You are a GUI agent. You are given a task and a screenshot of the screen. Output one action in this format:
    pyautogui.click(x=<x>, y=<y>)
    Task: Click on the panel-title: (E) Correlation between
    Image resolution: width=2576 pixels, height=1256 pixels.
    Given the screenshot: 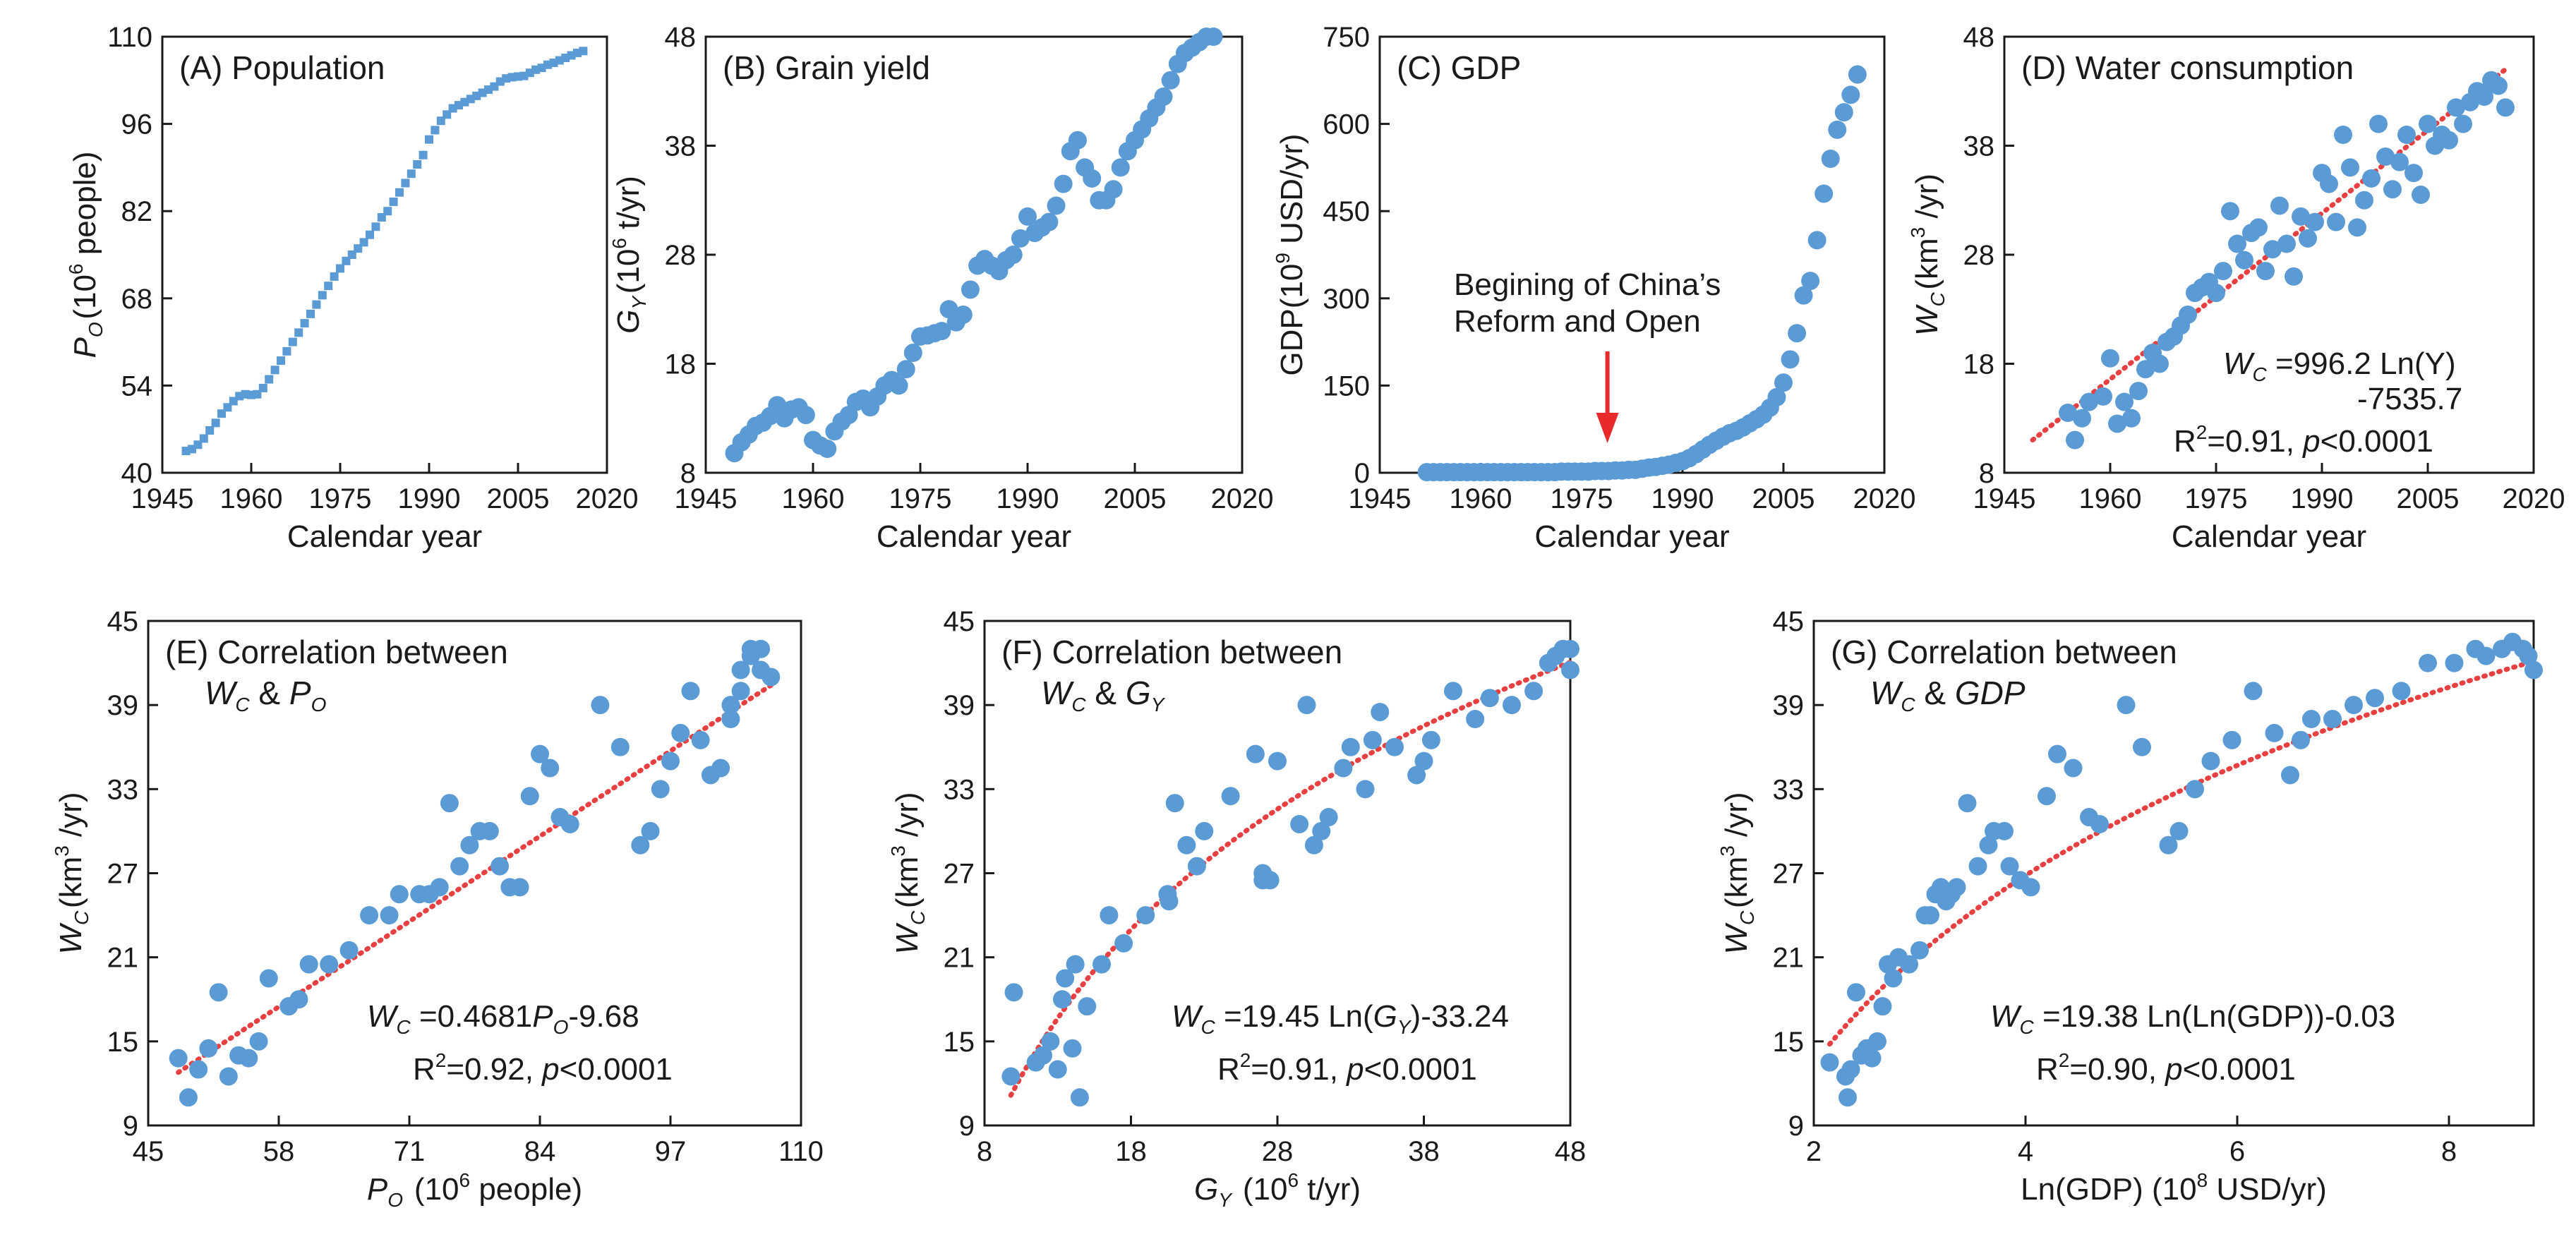 What is the action you would take?
    pyautogui.click(x=336, y=652)
    